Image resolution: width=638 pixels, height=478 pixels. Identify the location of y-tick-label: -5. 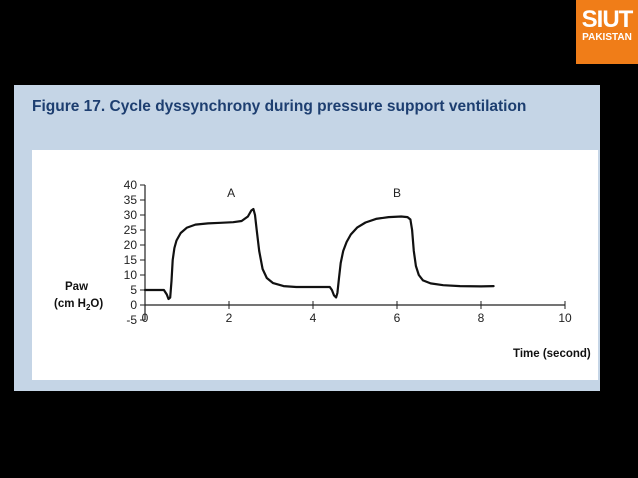
(131, 320).